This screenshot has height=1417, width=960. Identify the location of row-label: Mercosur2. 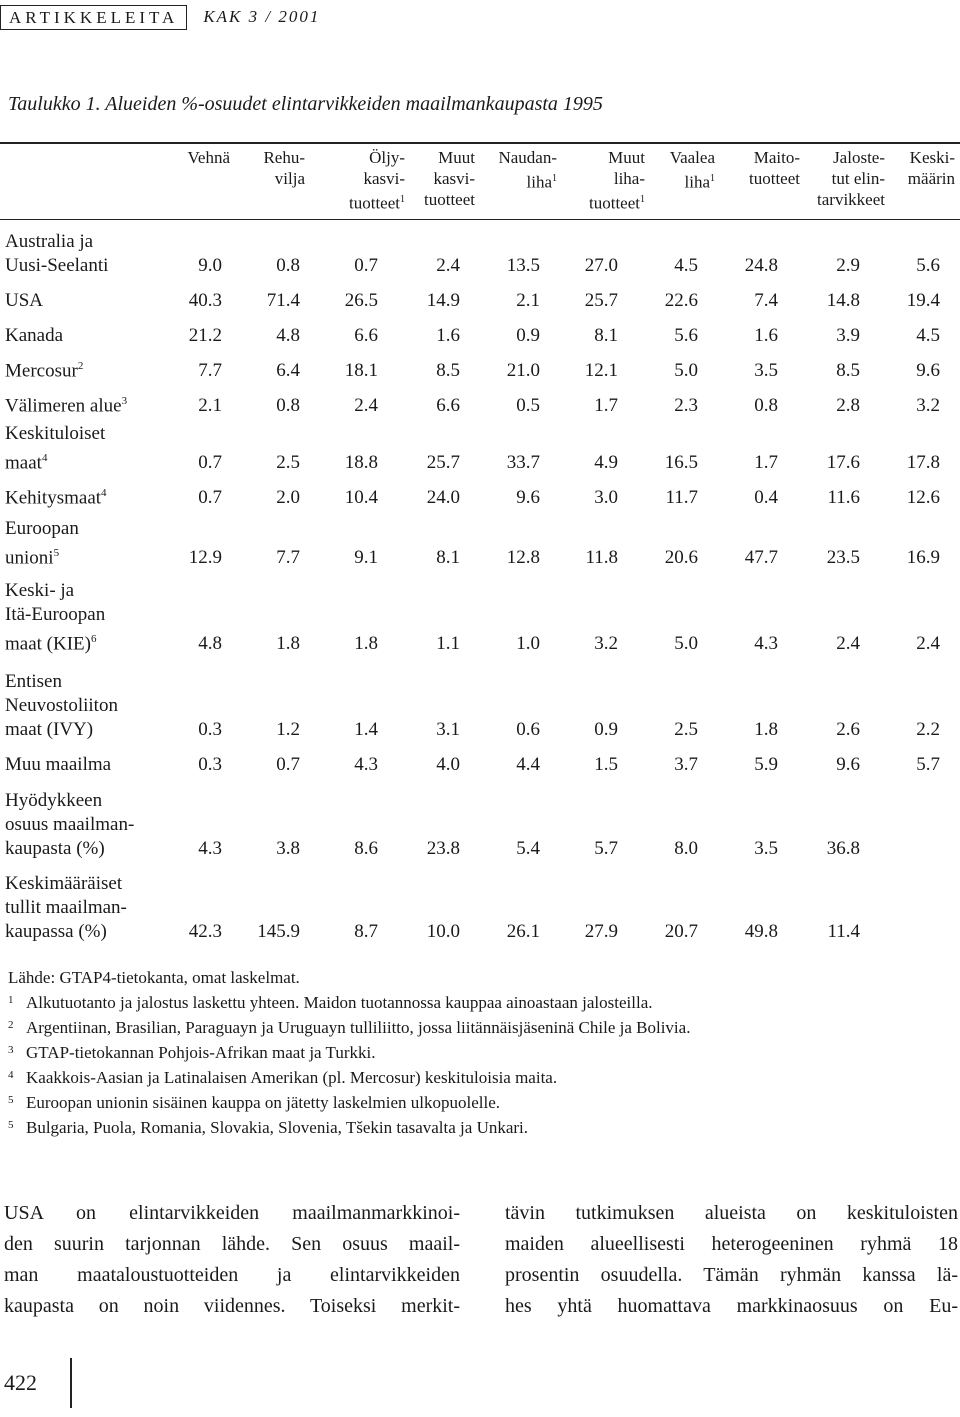
(44, 370).